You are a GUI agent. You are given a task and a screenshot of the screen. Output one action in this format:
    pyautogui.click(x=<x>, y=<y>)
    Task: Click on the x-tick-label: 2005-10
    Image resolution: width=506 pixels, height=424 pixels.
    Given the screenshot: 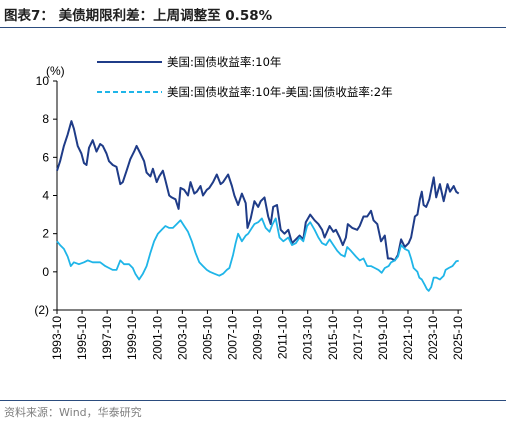 What is the action you would take?
    pyautogui.click(x=207, y=338)
    